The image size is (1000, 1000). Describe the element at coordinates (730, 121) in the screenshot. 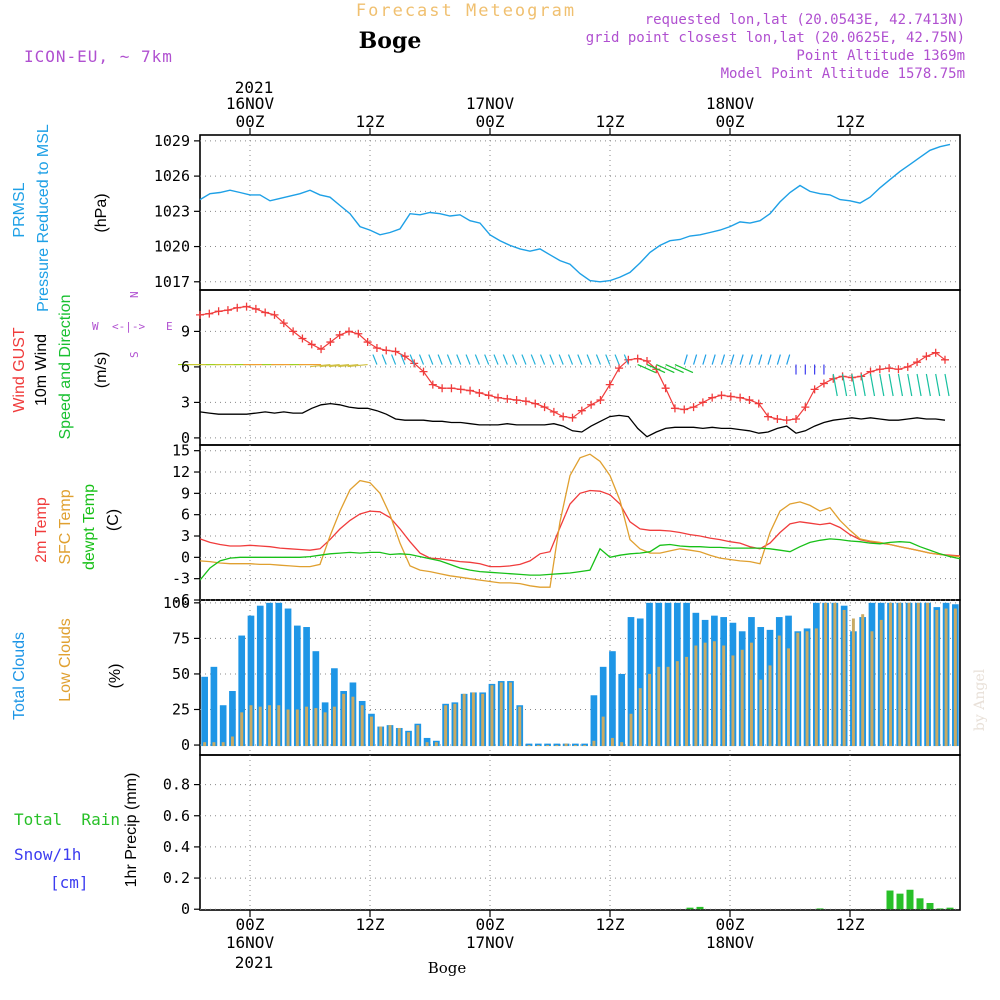

I see `top-tick-time: 00Z` at that location.